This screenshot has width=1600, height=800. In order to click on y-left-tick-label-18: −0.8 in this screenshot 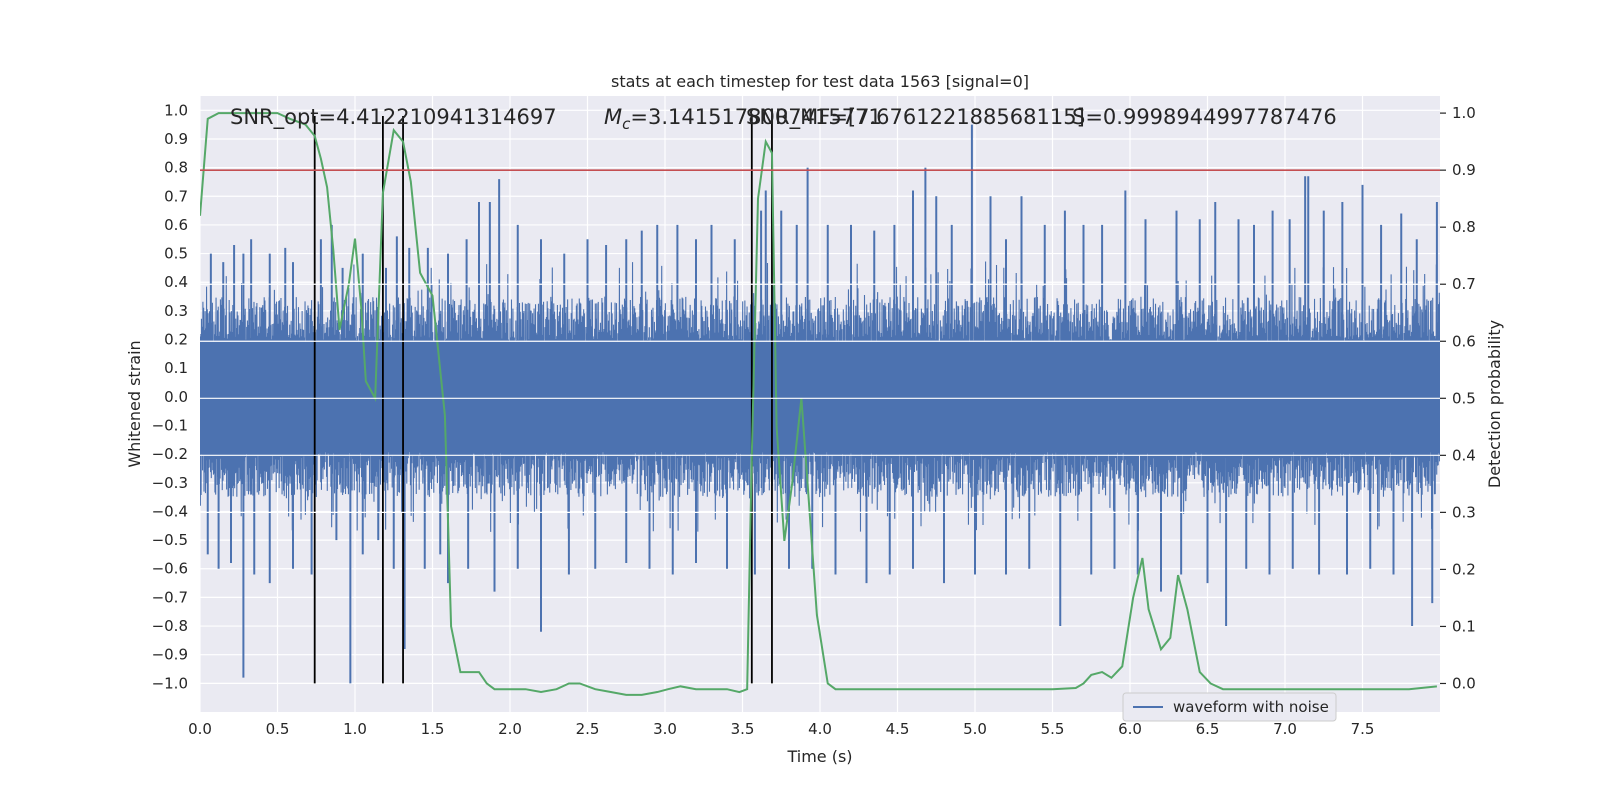, I will do `click(170, 626)`.